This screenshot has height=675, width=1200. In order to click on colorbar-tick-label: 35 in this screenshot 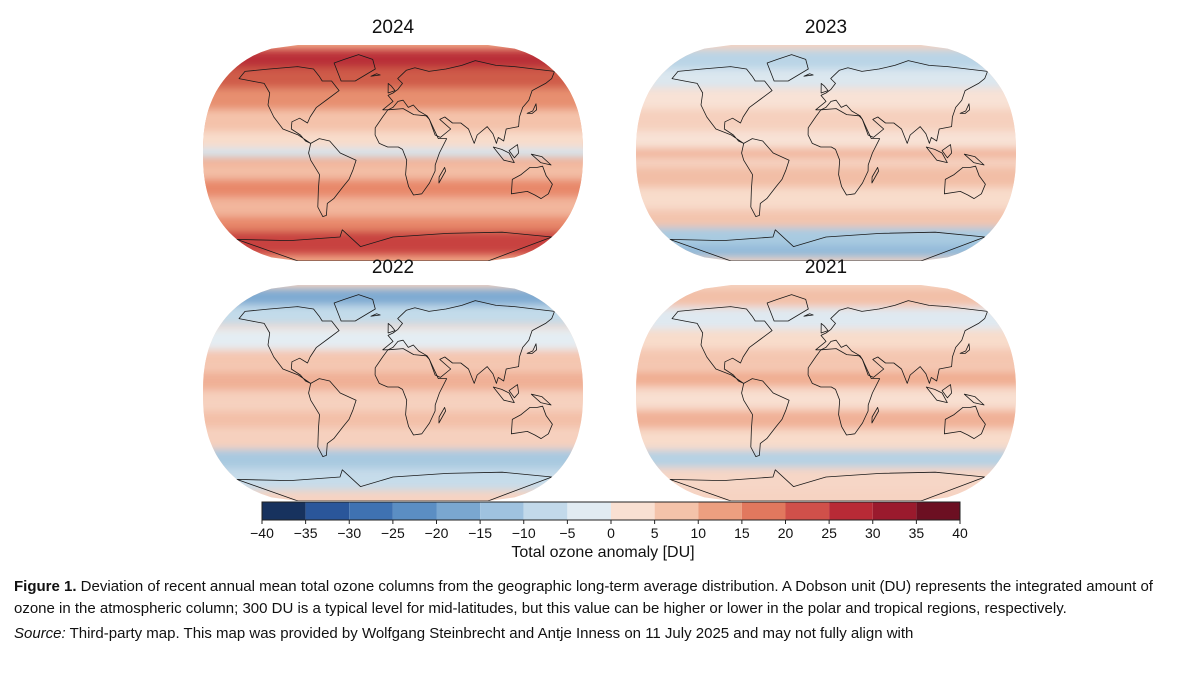, I will do `click(917, 533)`.